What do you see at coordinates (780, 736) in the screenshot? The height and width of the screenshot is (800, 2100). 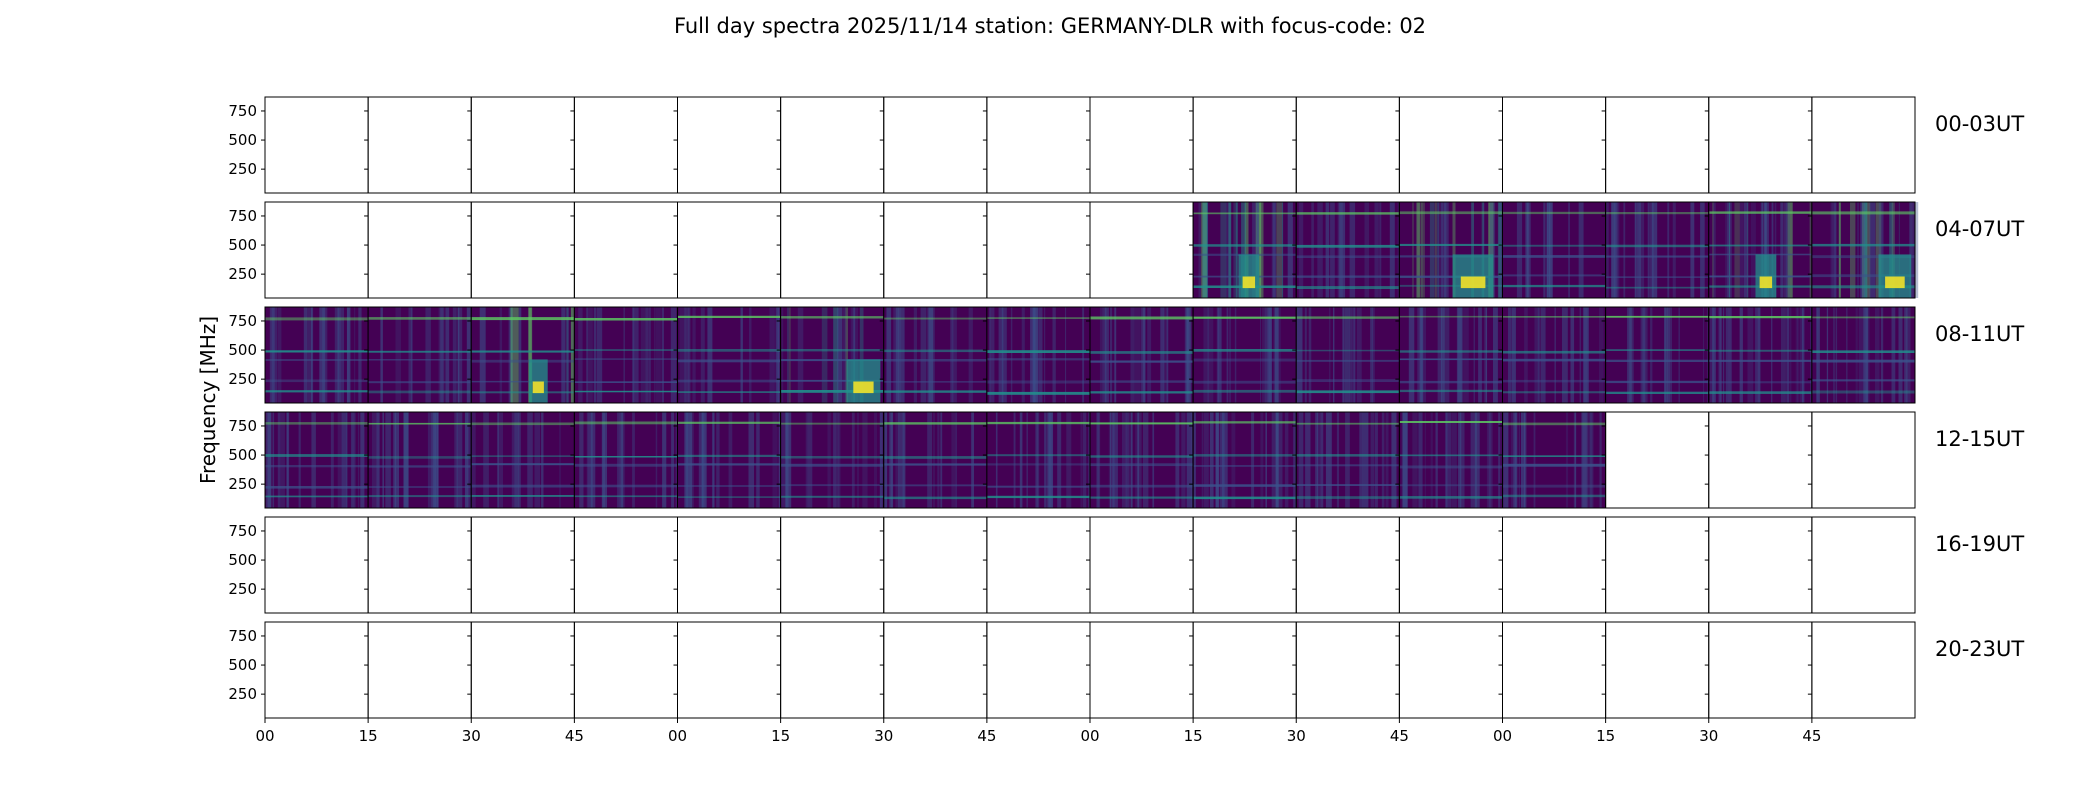 I see `x-tick-label: 15` at bounding box center [780, 736].